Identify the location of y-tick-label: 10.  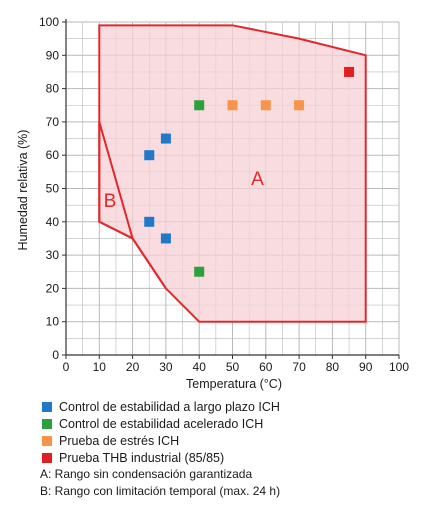
(53, 322).